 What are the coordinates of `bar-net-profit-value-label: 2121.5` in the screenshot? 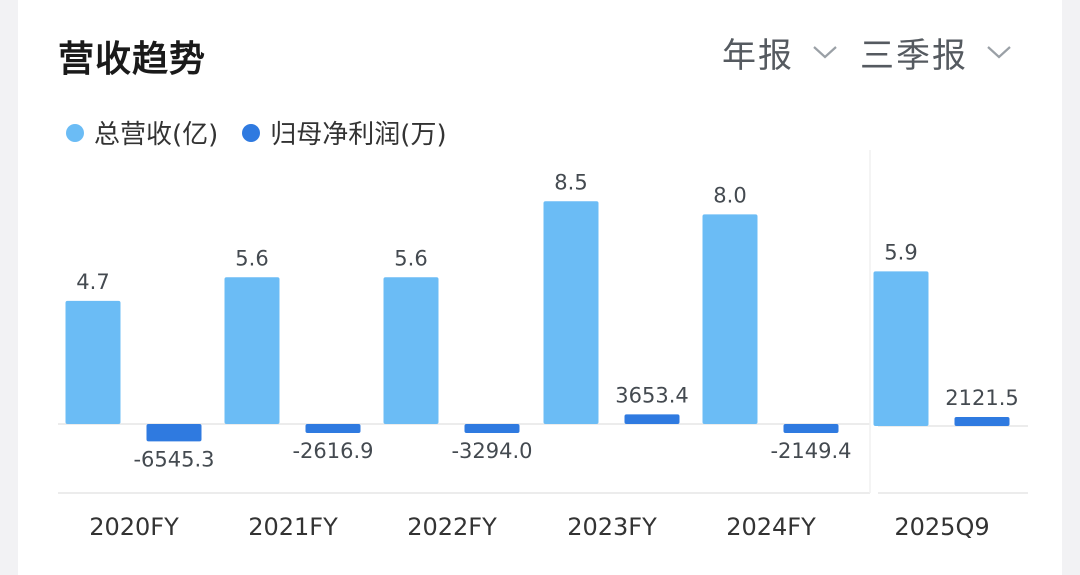 It's located at (981, 398).